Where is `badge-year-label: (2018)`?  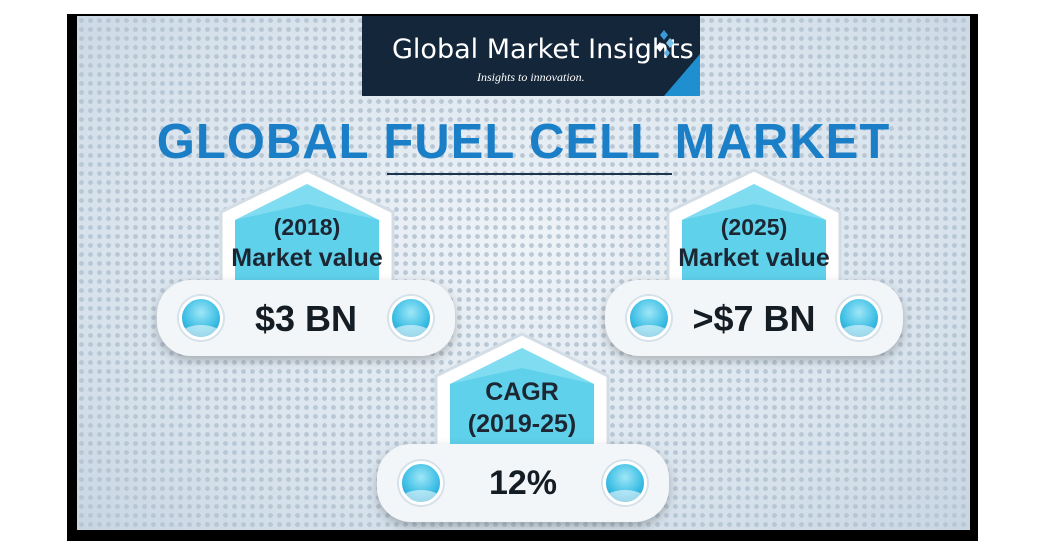 badge-year-label: (2018) is located at coordinates (307, 227).